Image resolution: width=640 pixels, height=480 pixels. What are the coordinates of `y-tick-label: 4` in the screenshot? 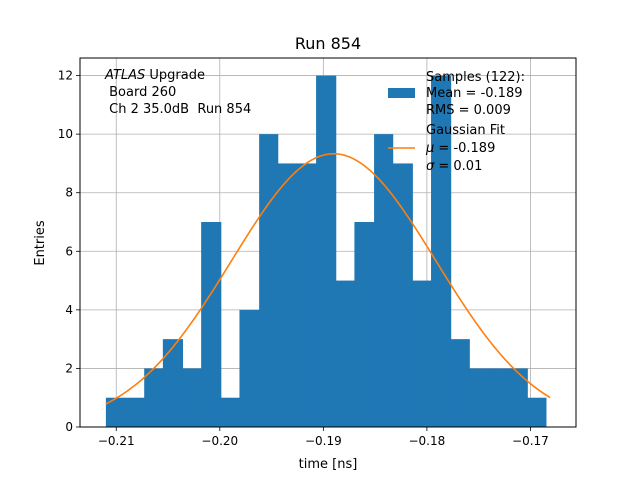 It's located at (69, 310).